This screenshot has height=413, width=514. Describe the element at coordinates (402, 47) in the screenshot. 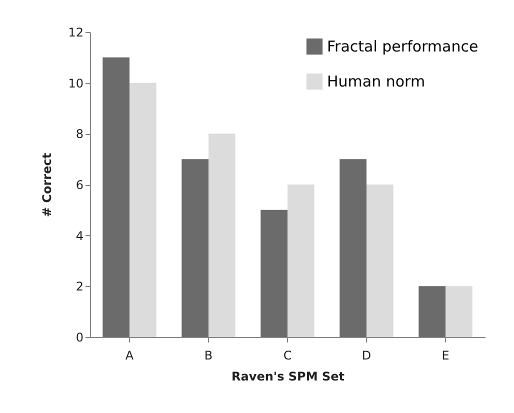

I see `legend-label: Fractal performance` at that location.